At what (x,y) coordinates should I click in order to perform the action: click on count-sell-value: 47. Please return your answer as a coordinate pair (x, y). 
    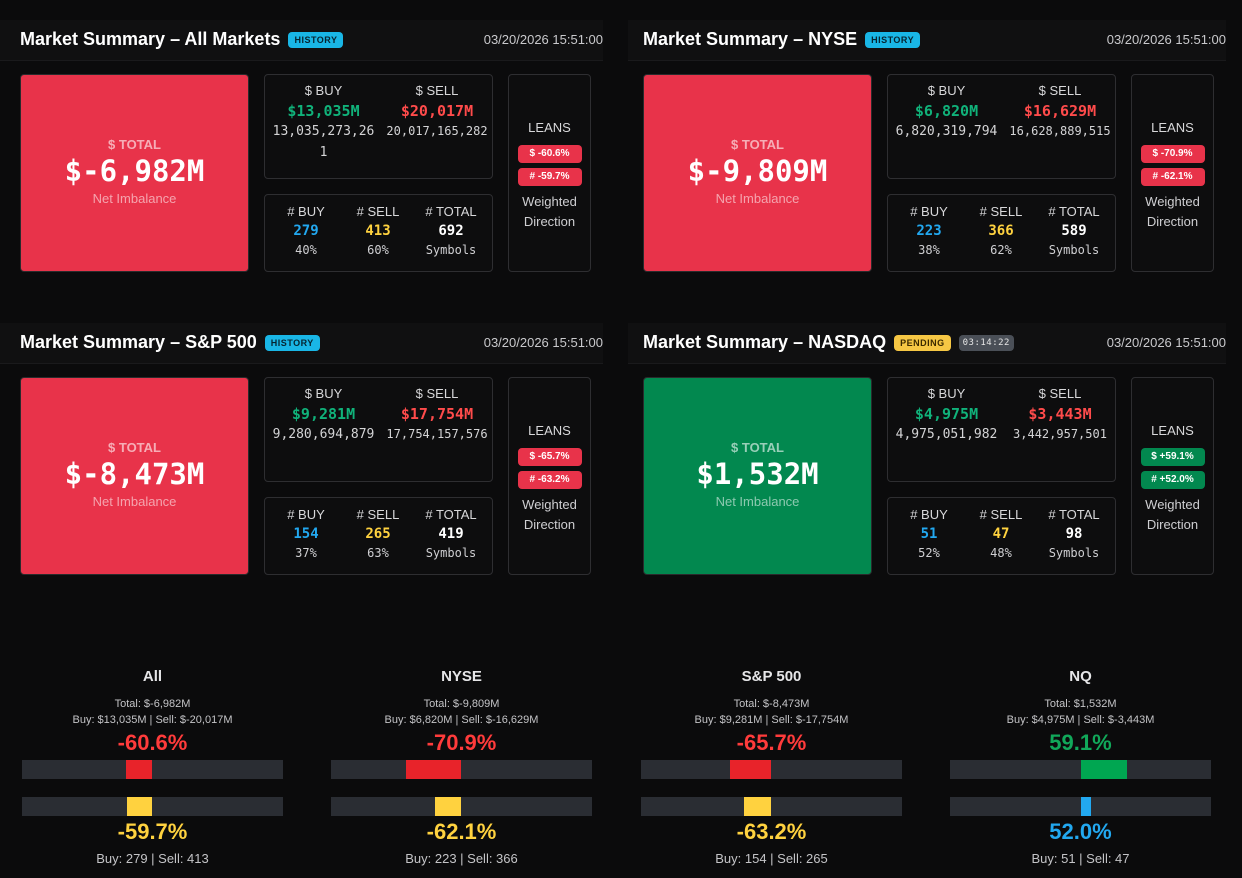
    Looking at the image, I should click on (1001, 534).